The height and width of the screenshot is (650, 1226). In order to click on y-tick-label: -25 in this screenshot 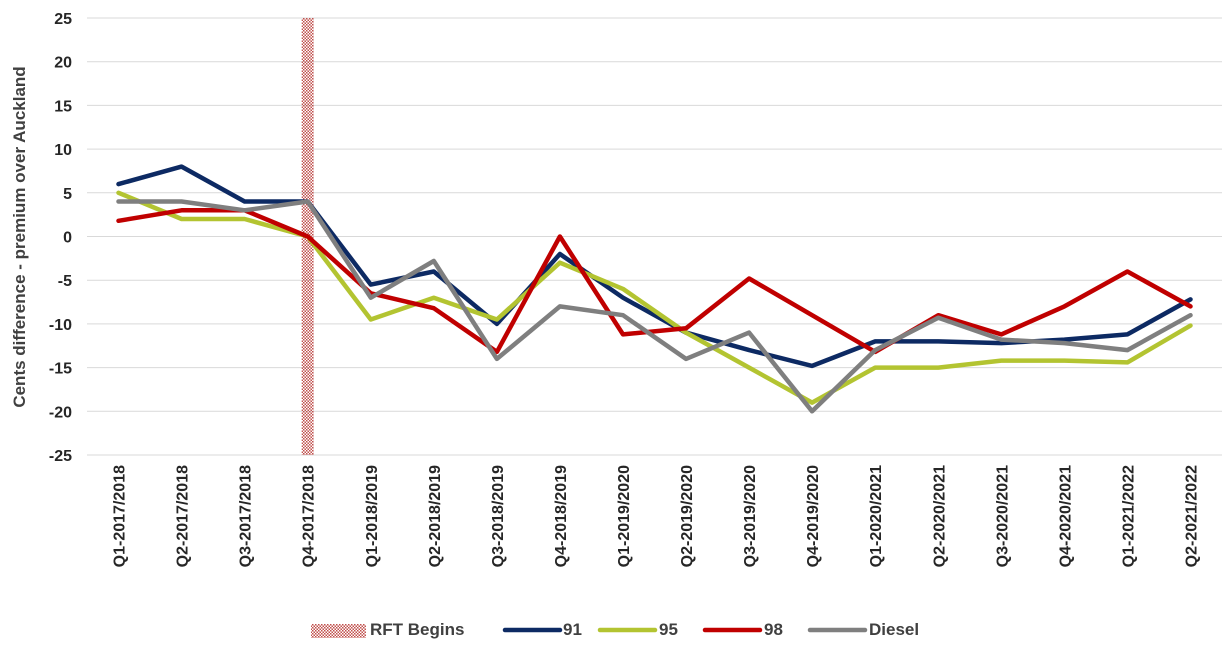, I will do `click(60, 456)`.